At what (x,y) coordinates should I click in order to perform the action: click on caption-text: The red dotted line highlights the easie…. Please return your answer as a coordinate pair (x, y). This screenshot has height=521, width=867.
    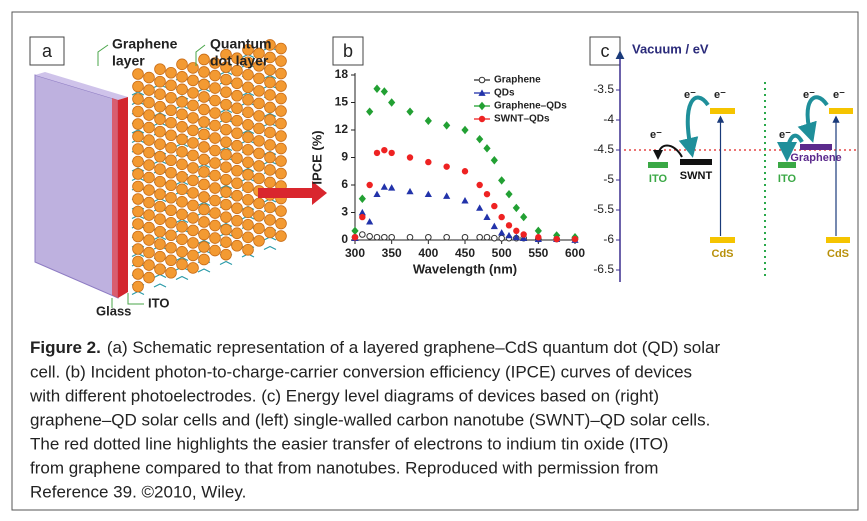
    Looking at the image, I should click on (349, 443).